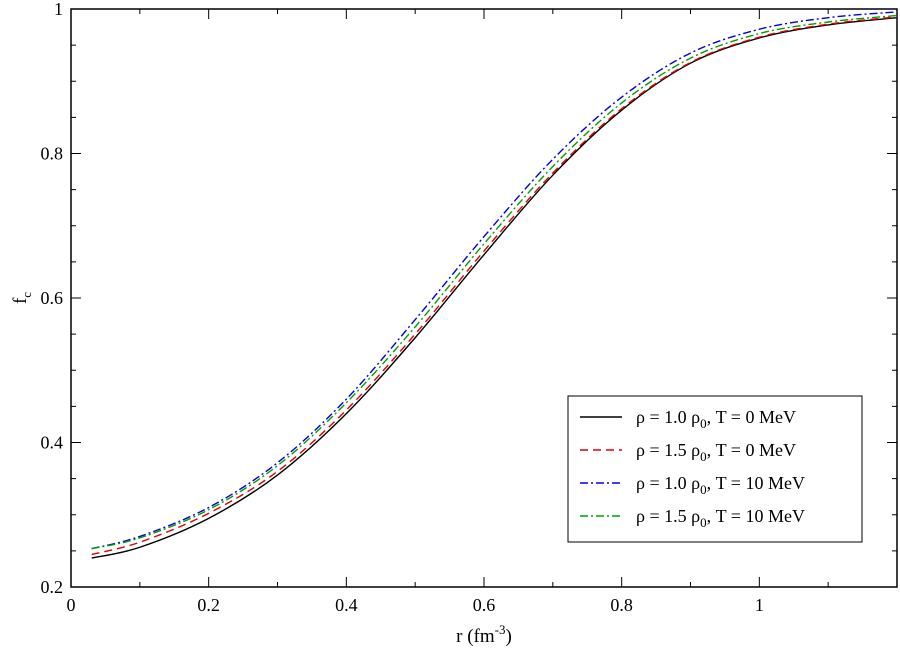 The image size is (900, 651). I want to click on x-tick-label: 0, so click(71, 605).